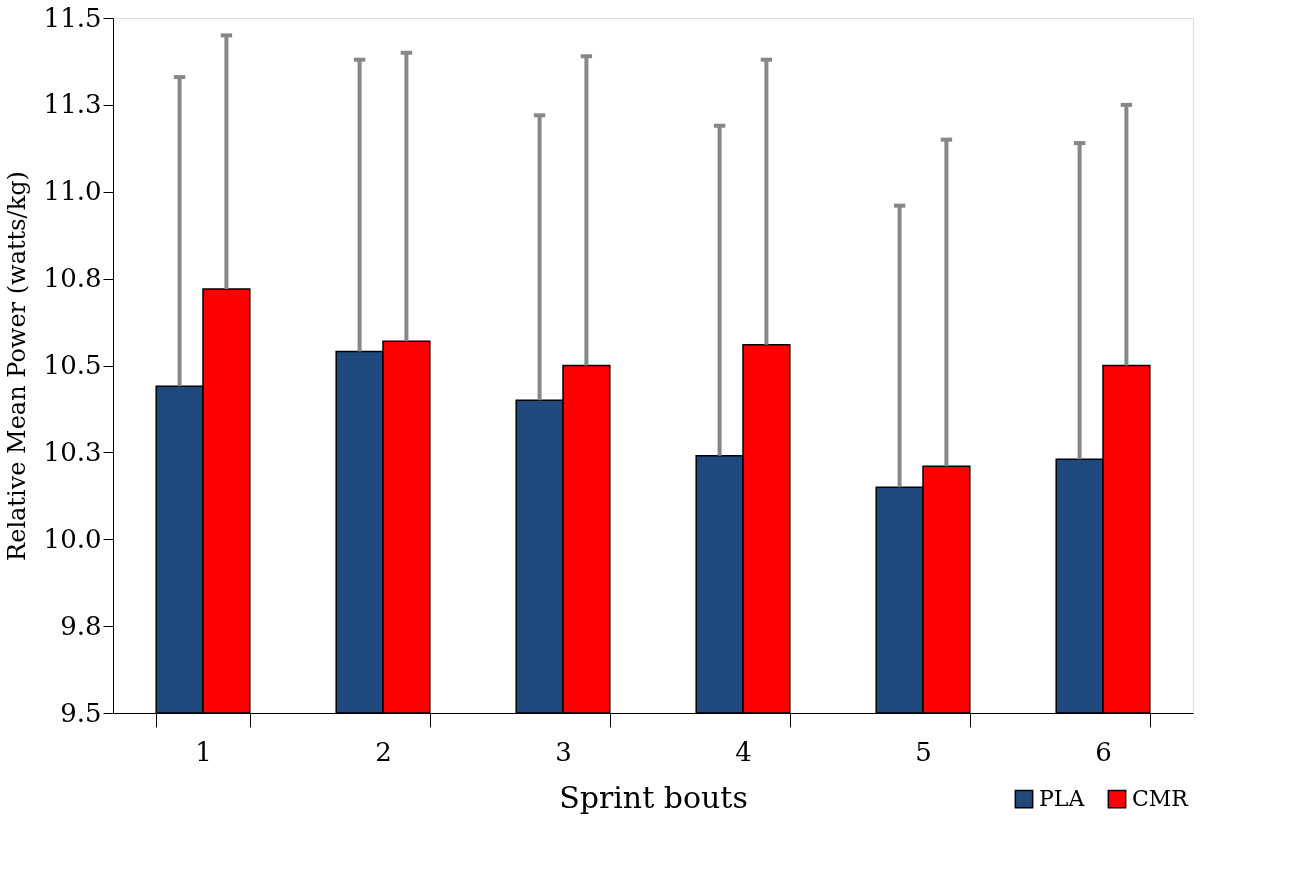 The image size is (1294, 875). Describe the element at coordinates (72, 538) in the screenshot. I see `y-tick-label: 10.0` at that location.